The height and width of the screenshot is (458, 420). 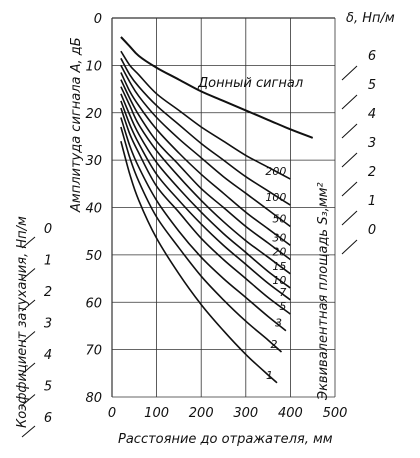 I want to click on x-tick-label: 0, so click(x=112, y=413).